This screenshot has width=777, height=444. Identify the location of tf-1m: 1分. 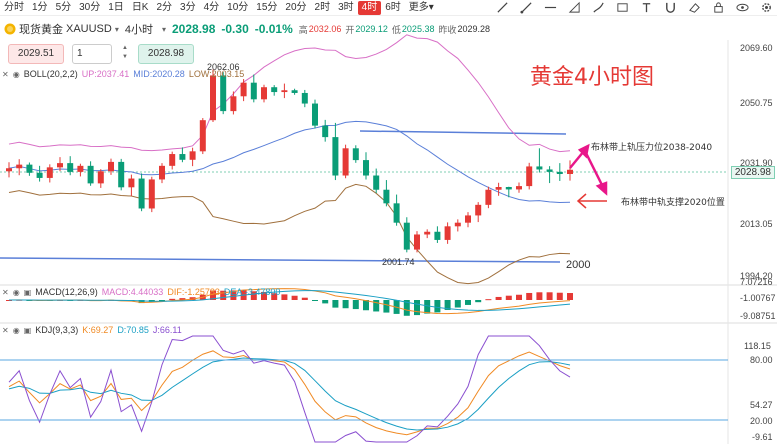
(40, 7).